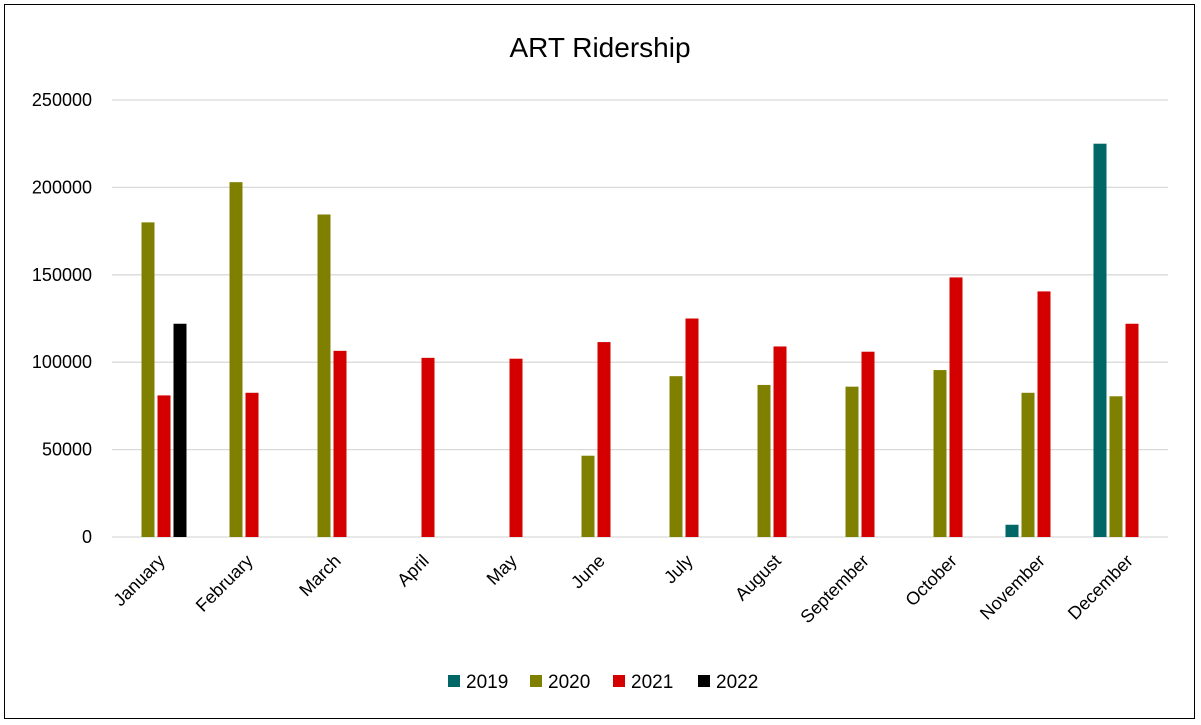  What do you see at coordinates (62, 100) in the screenshot?
I see `y-tick-label: 250000` at bounding box center [62, 100].